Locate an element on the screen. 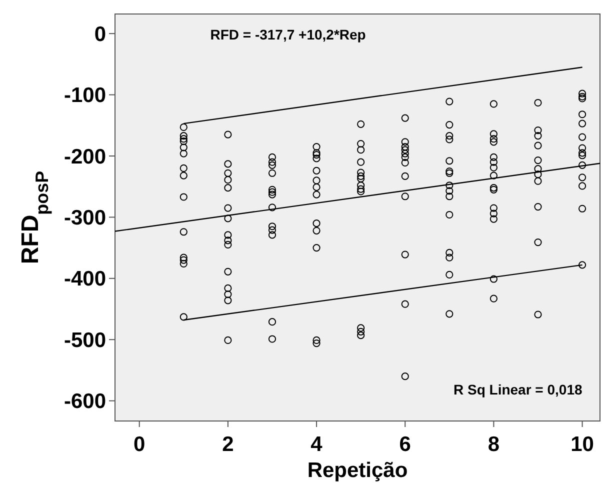 This screenshot has width=602, height=483. y-tick-label: -400 is located at coordinates (85, 279).